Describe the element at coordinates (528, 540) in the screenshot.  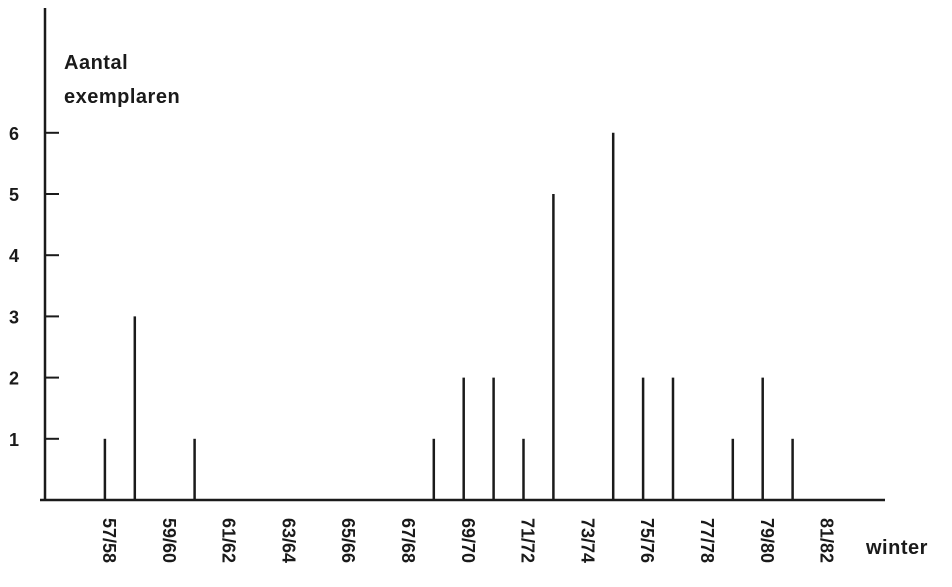
I see `x-tick-label-71-72: 71/72` at that location.